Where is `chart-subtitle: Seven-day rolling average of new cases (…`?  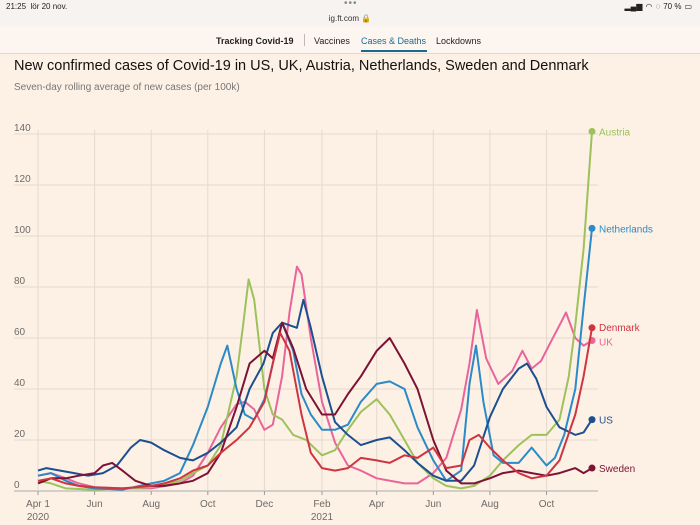 chart-subtitle: Seven-day rolling average of new cases (… is located at coordinates (127, 87).